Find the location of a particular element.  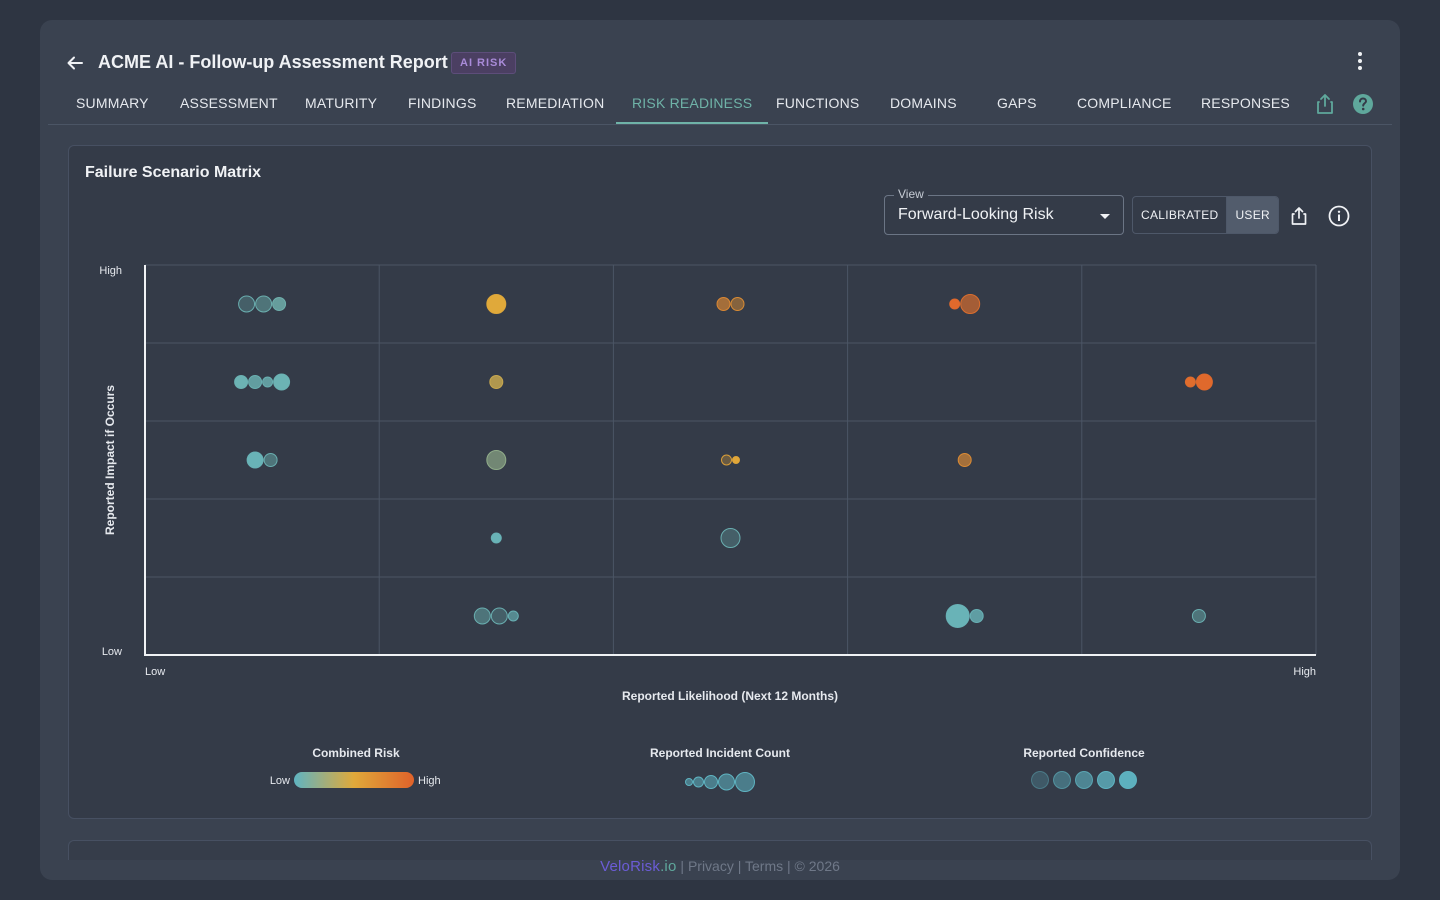

tab-remediation: REMEDIATION is located at coordinates (555, 103).